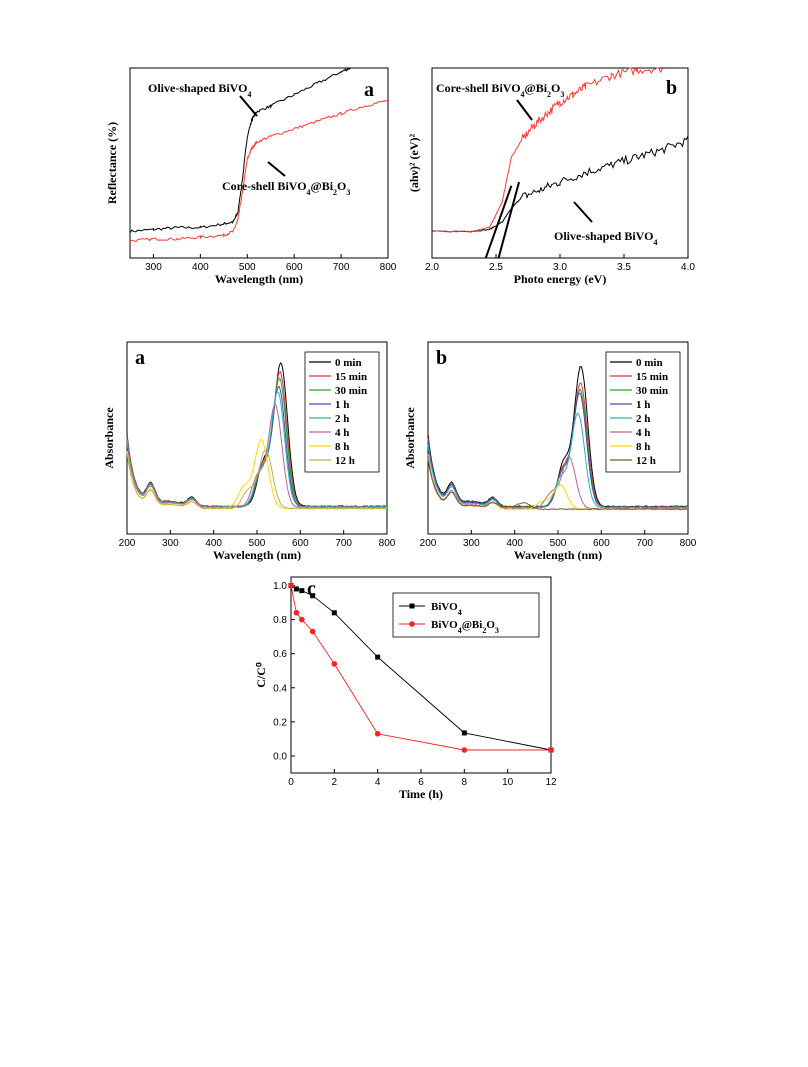 Image resolution: width=808 pixels, height=1067 pixels. I want to click on x-tick-label: 8, so click(465, 782).